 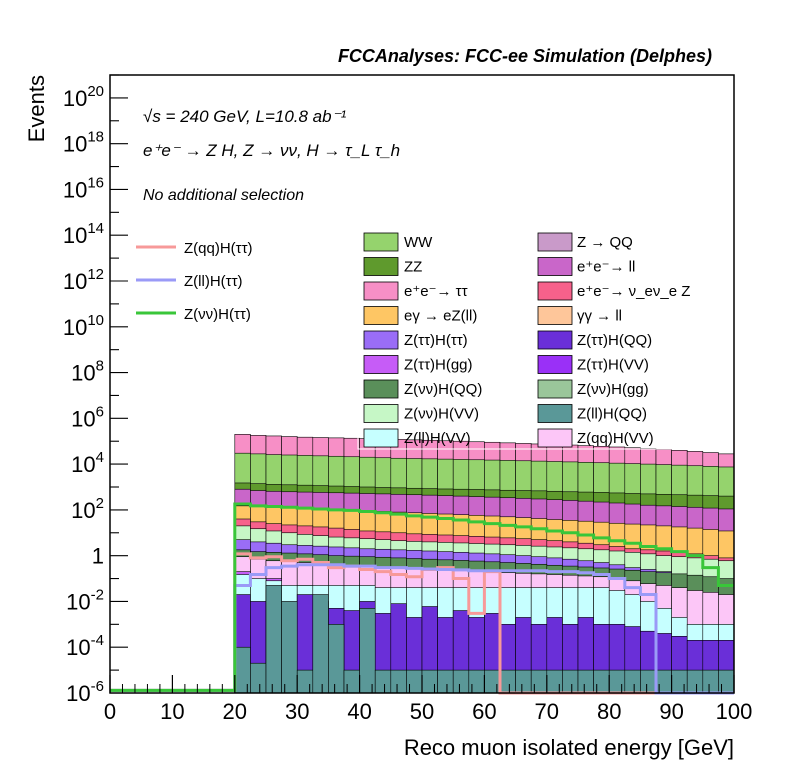 I want to click on legend-entry: Z(ll)H(QQ), so click(x=612, y=414).